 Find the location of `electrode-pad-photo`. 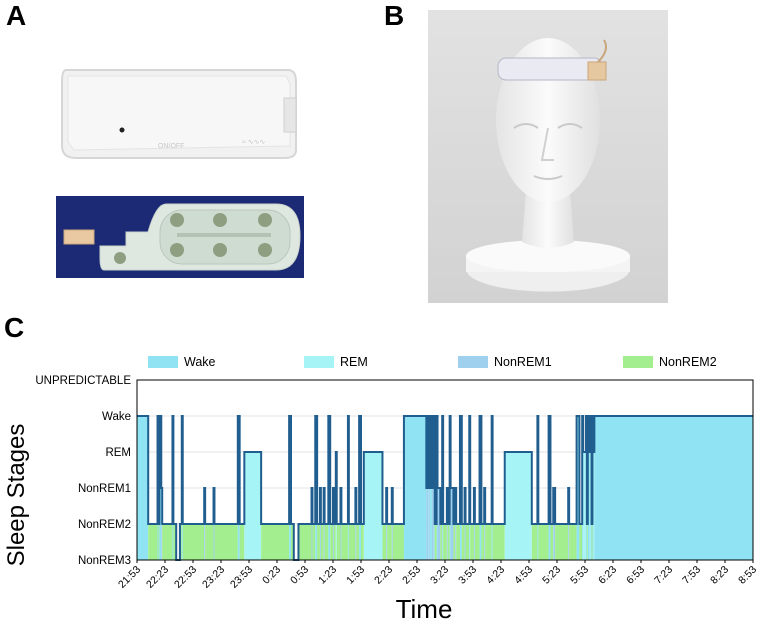

electrode-pad-photo is located at coordinates (180, 237).